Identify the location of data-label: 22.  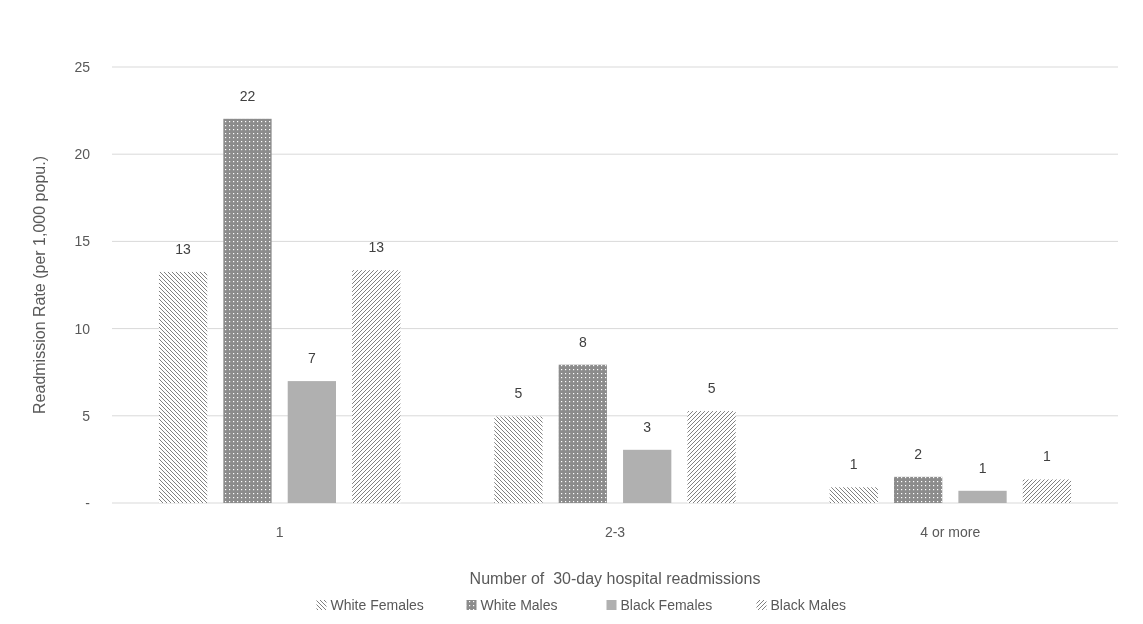
(247, 95).